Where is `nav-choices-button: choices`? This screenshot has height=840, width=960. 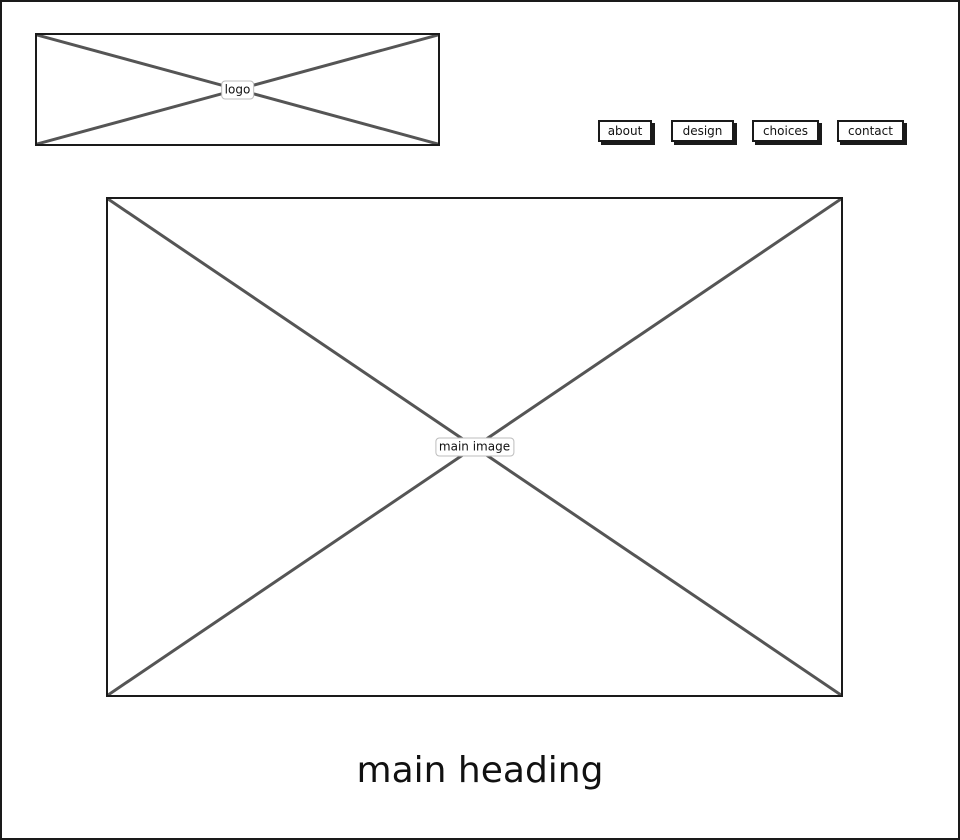 nav-choices-button: choices is located at coordinates (785, 131).